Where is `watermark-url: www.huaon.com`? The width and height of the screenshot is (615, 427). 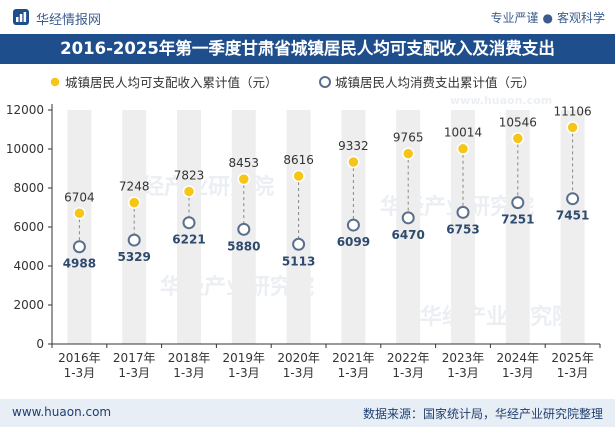 watermark-url: www.huaon.com is located at coordinates (501, 100).